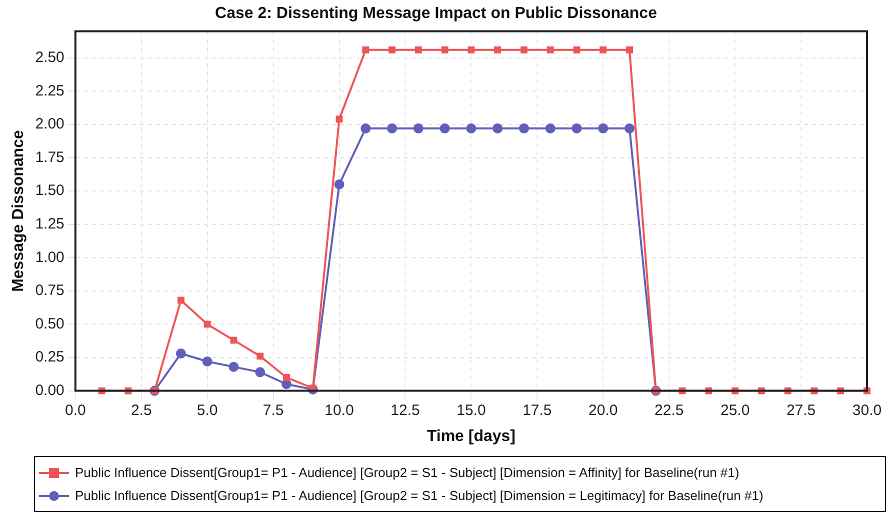  What do you see at coordinates (273, 410) in the screenshot?
I see `x-tick-label: 7.5` at bounding box center [273, 410].